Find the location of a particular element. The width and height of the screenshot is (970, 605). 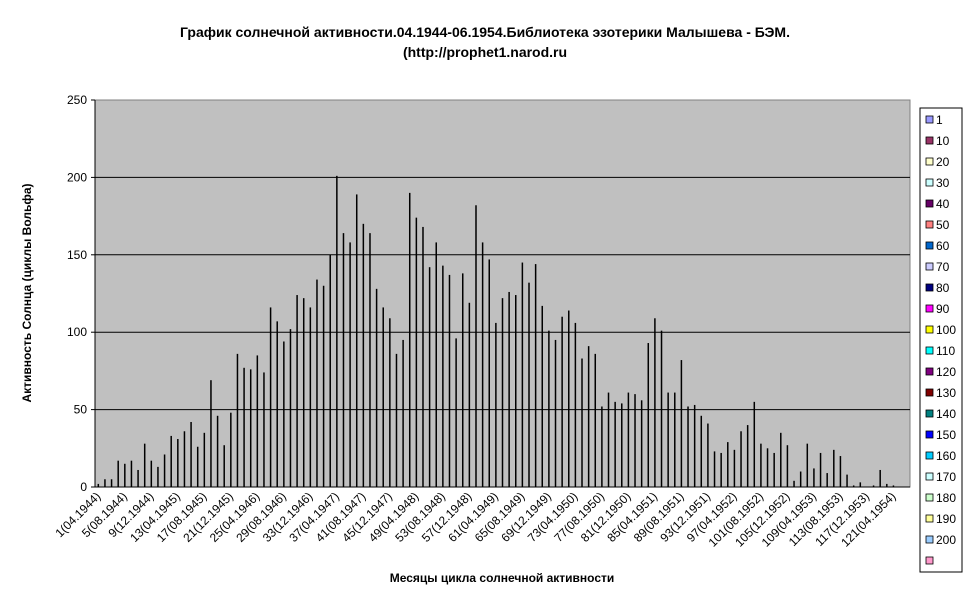

y-tick-label: 250 is located at coordinates (77, 100).